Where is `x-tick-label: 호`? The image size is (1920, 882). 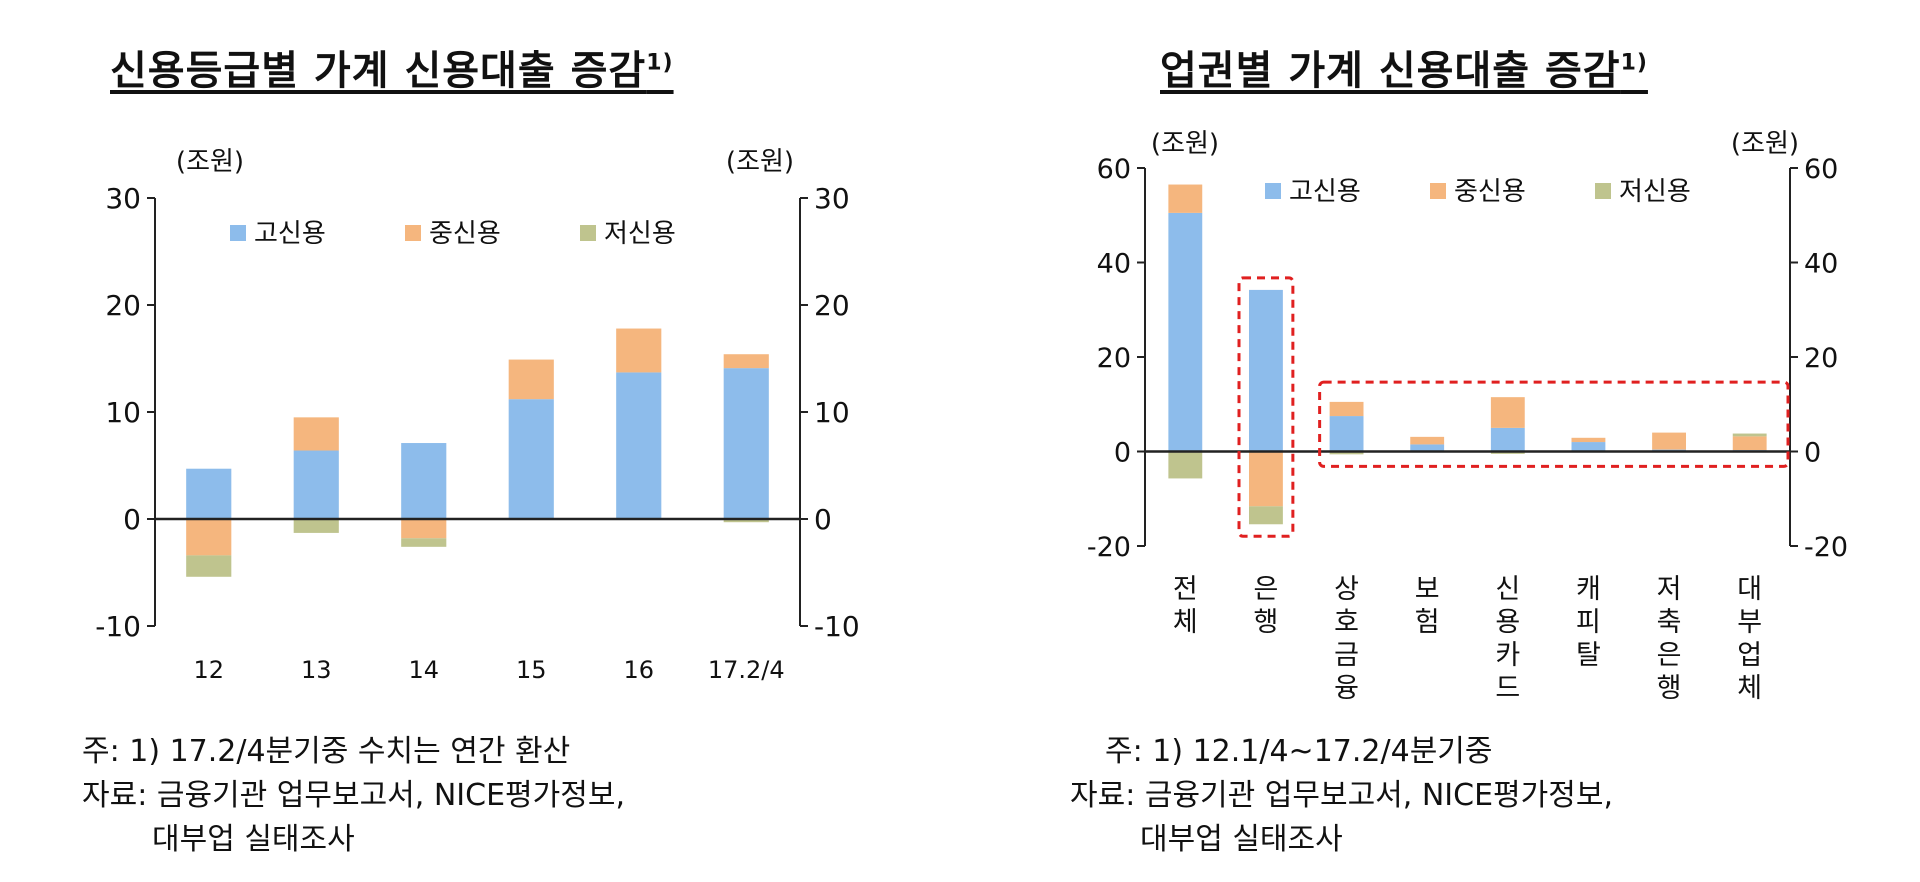
x-tick-label: 호 is located at coordinates (1346, 622).